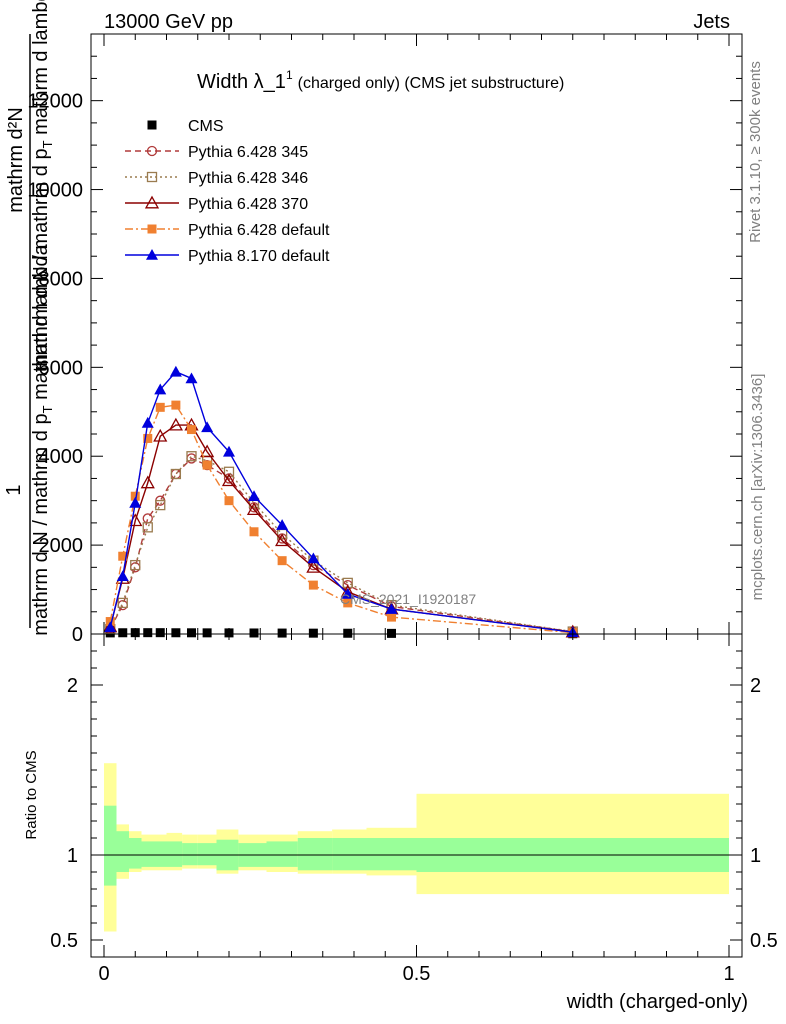  I want to click on legend-label: Pythia 6.428 370, so click(248, 204).